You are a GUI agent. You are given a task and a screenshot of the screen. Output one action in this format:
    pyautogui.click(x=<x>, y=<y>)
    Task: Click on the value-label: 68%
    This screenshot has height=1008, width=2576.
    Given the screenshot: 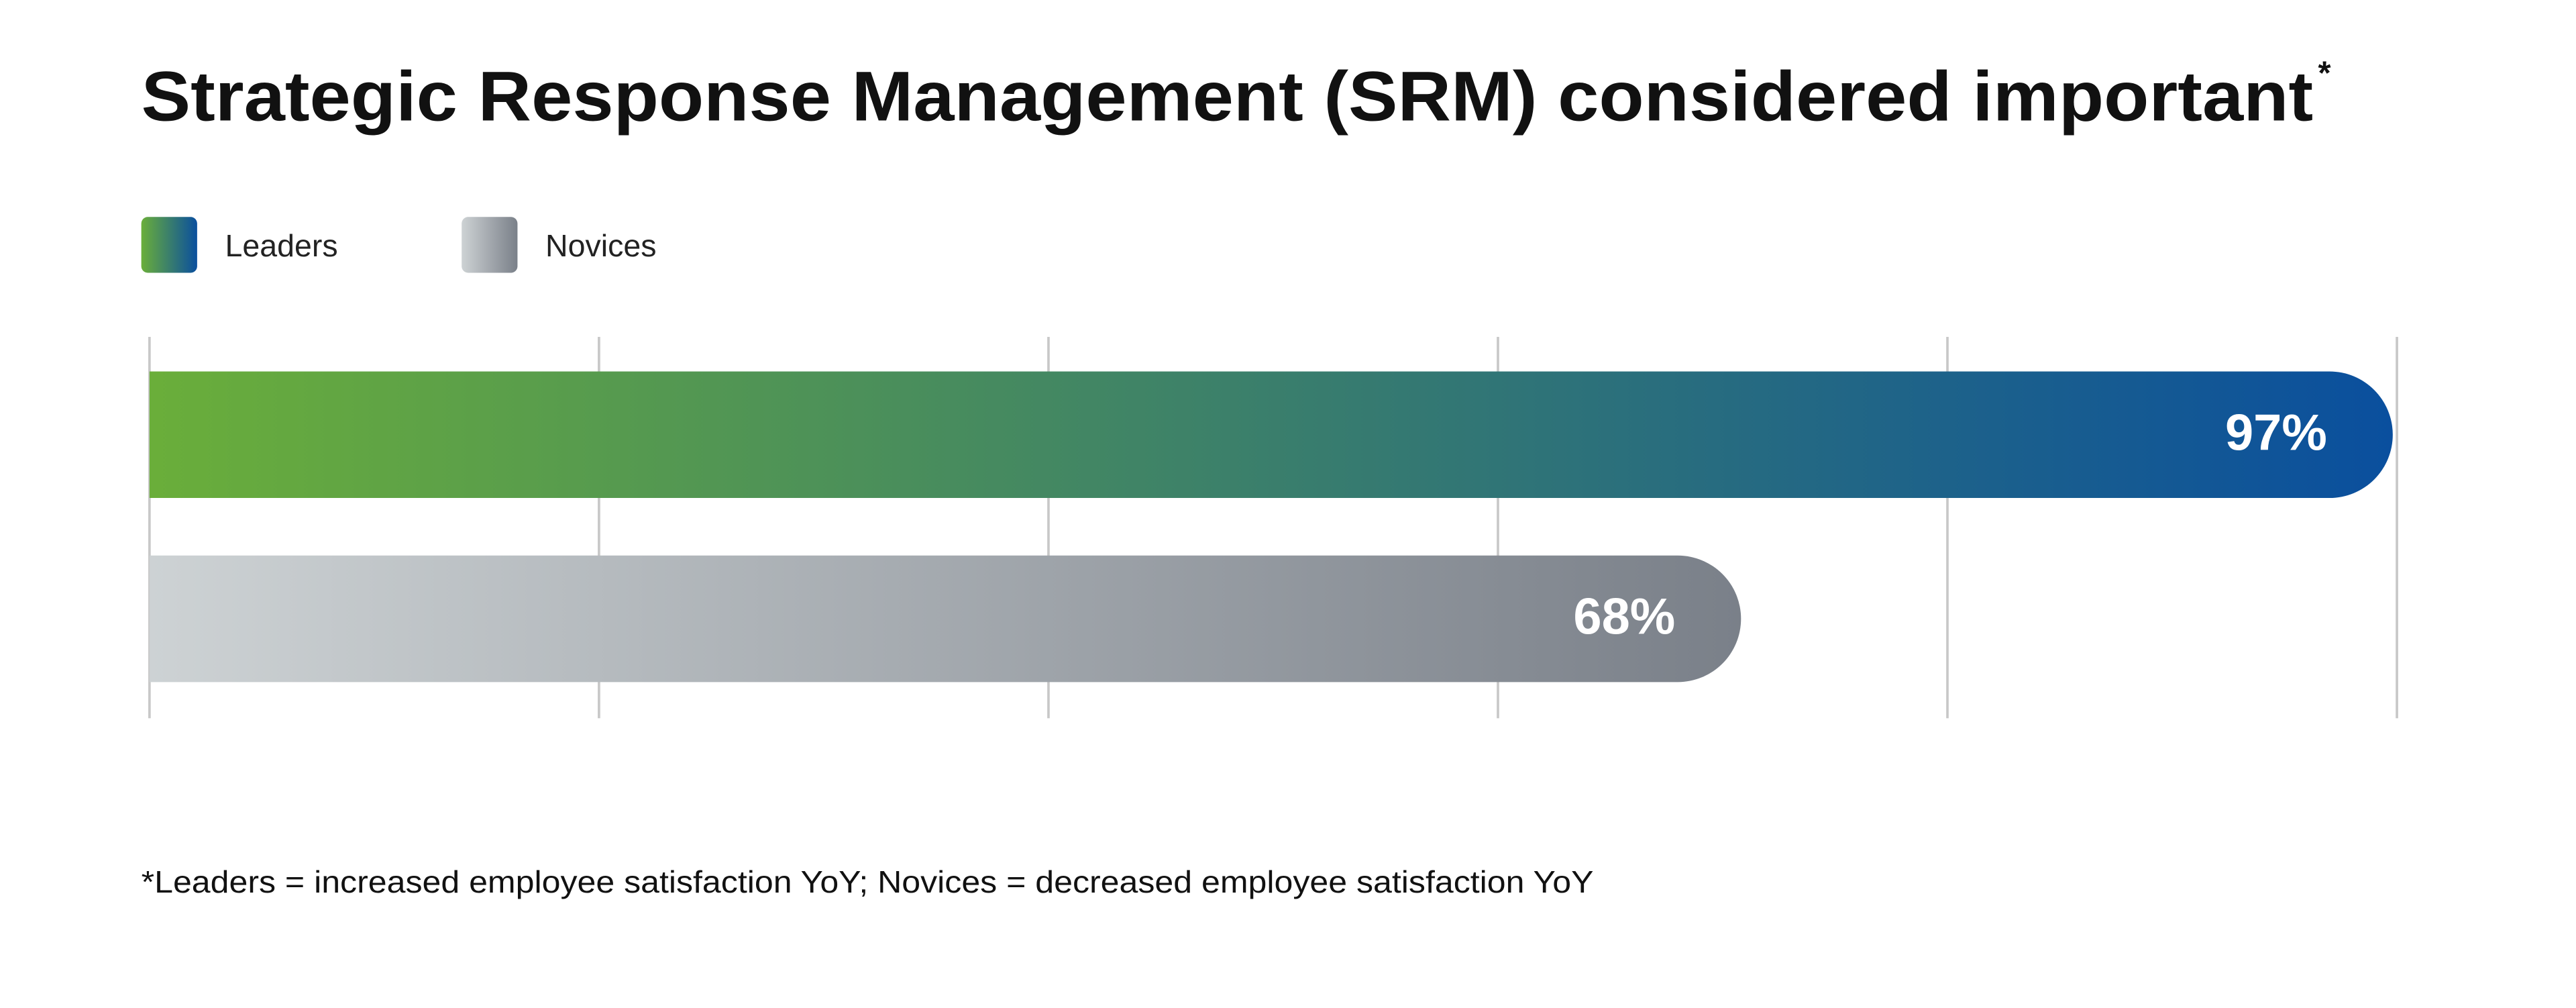 What is the action you would take?
    pyautogui.click(x=1624, y=617)
    